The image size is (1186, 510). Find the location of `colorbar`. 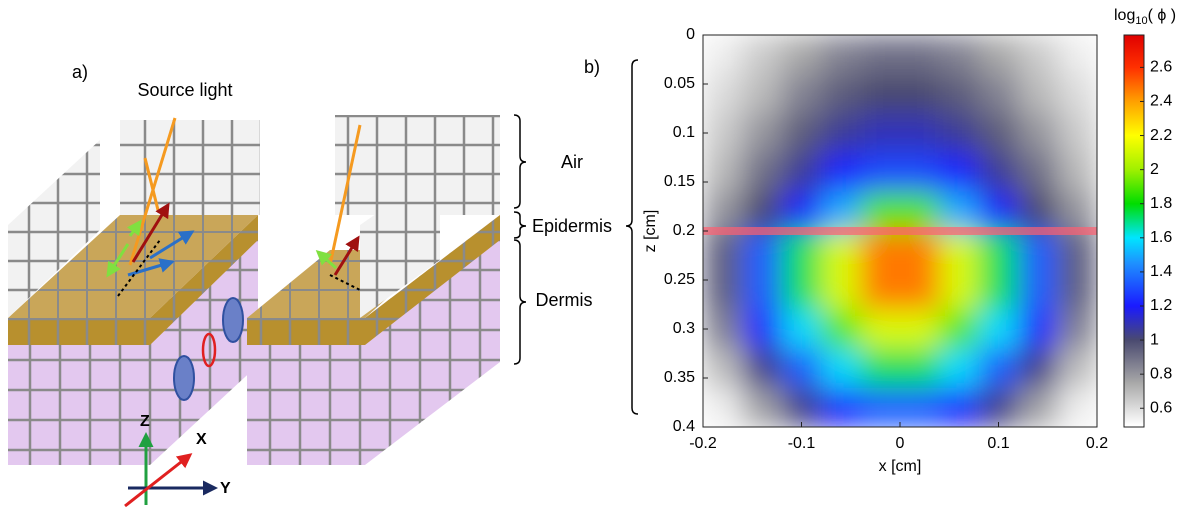

colorbar is located at coordinates (1134, 231).